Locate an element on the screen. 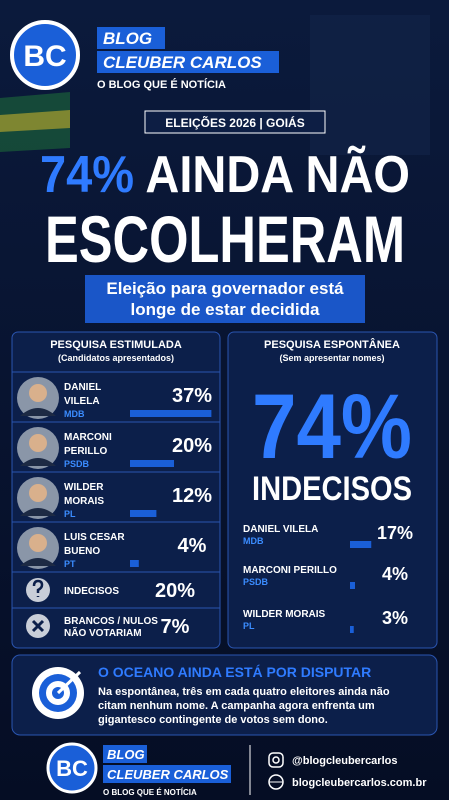  panel-subtitle: (Sem apresentar nomes) is located at coordinates (331, 358).